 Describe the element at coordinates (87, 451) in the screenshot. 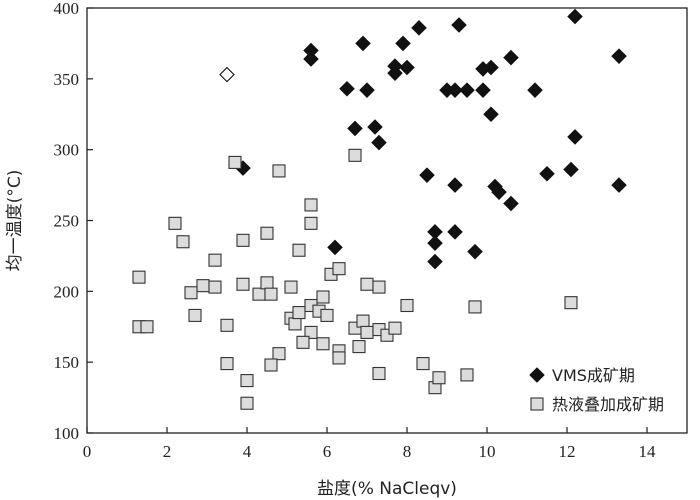

I see `x-tick-label: 0` at that location.